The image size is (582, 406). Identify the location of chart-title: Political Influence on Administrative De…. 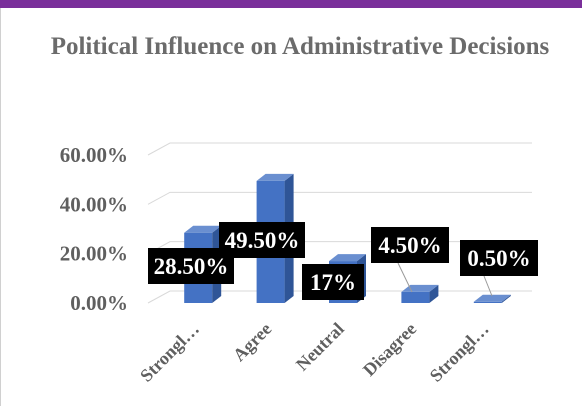
(300, 46).